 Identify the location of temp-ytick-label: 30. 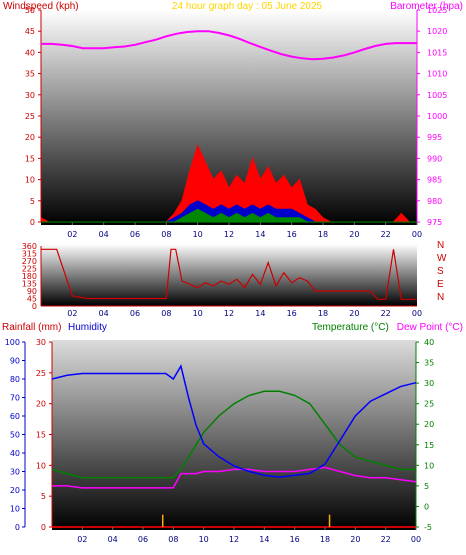
(429, 383).